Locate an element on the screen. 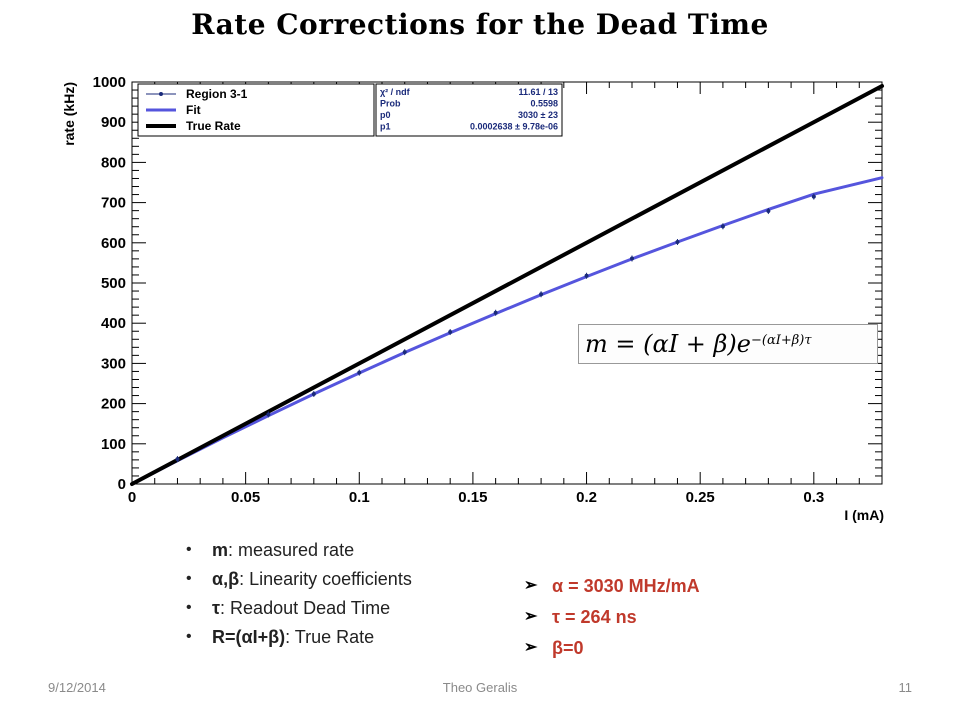 This screenshot has height=720, width=960. stats-label: χ² / ndf is located at coordinates (395, 92).